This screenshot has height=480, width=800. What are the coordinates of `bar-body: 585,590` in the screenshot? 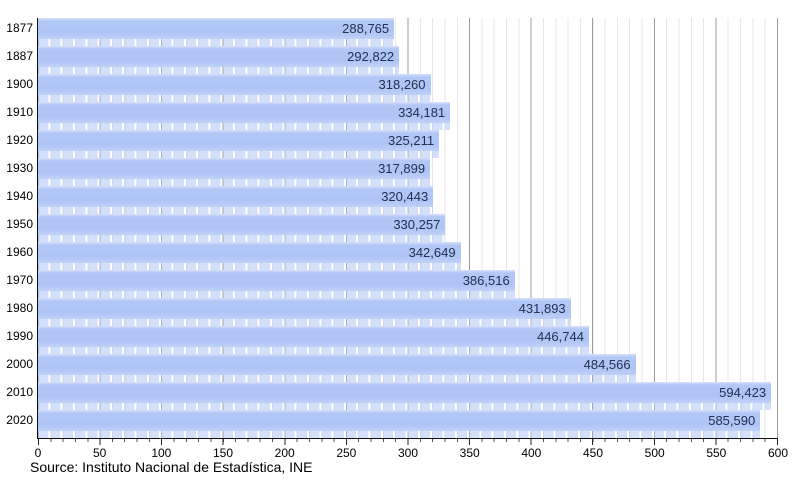 It's located at (399, 420).